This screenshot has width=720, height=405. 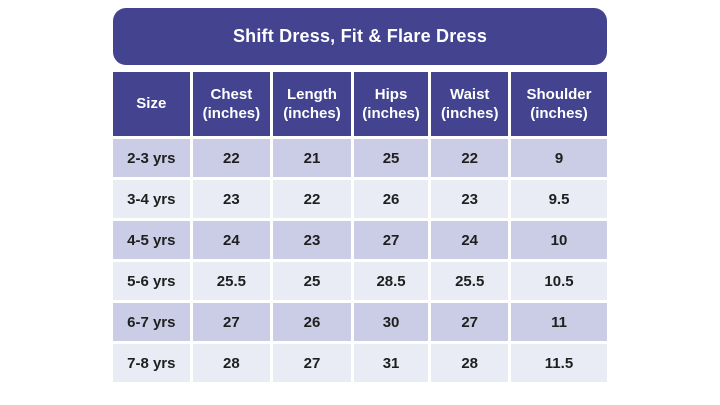 I want to click on column-header-waist: Waist (inches), so click(x=469, y=104).